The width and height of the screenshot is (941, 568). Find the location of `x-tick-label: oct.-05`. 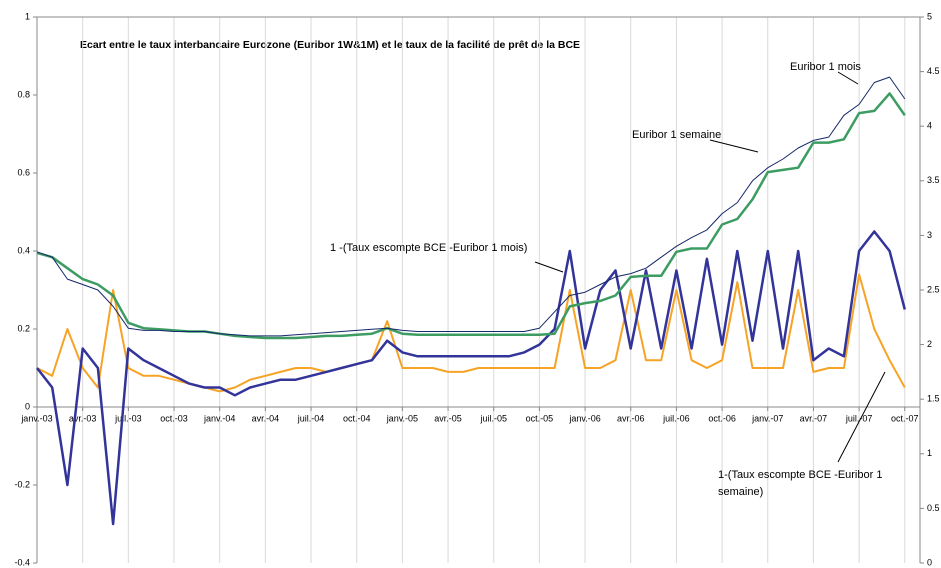

x-tick-label: oct.-05 is located at coordinates (540, 418).